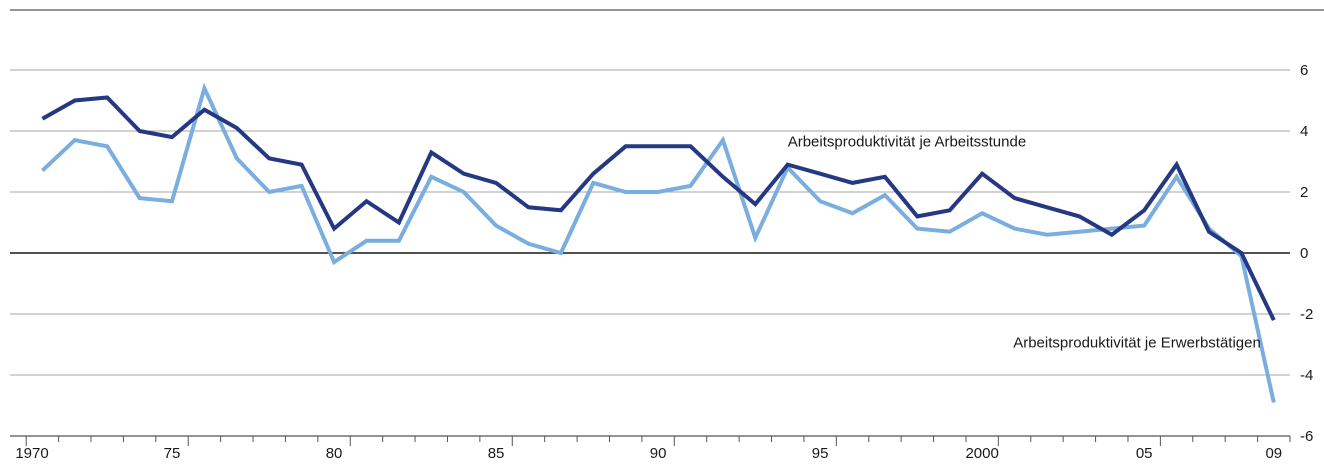 The width and height of the screenshot is (1324, 475). I want to click on y-tick-label: 2, so click(1304, 192).